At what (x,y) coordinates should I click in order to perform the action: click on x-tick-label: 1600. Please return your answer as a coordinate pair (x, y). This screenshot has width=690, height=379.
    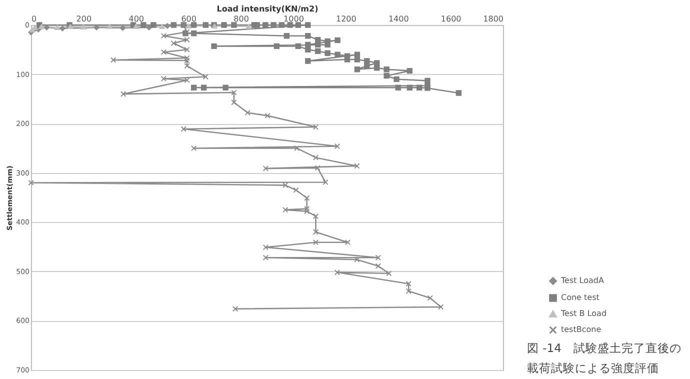
    Looking at the image, I should click on (451, 19).